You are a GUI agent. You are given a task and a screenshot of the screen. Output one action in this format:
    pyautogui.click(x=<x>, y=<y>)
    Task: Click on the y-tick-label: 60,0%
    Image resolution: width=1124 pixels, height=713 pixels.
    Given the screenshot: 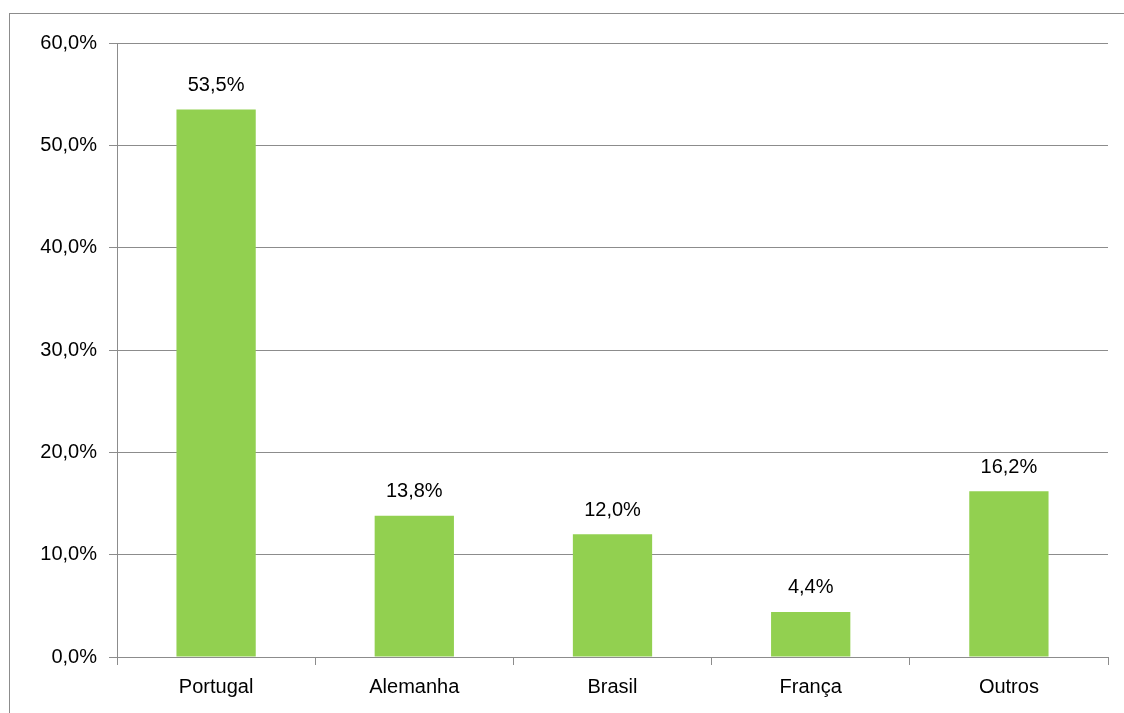 What is the action you would take?
    pyautogui.click(x=69, y=41)
    